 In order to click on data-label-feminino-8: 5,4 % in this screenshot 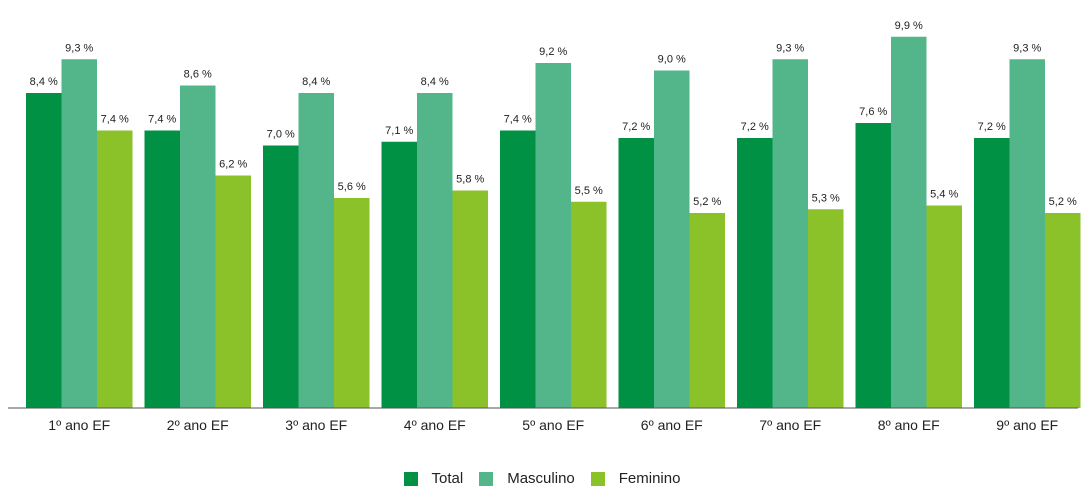, I will do `click(944, 195)`.